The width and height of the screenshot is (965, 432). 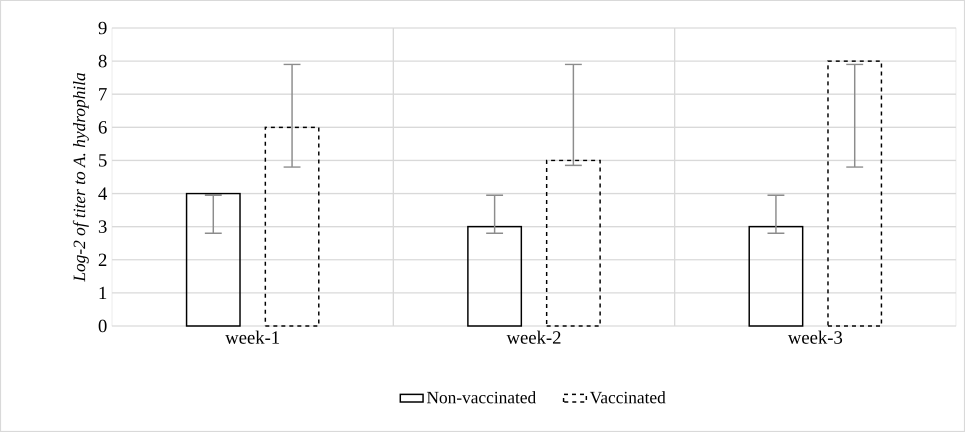 I want to click on legend-label: Non-vaccinated, so click(x=481, y=397).